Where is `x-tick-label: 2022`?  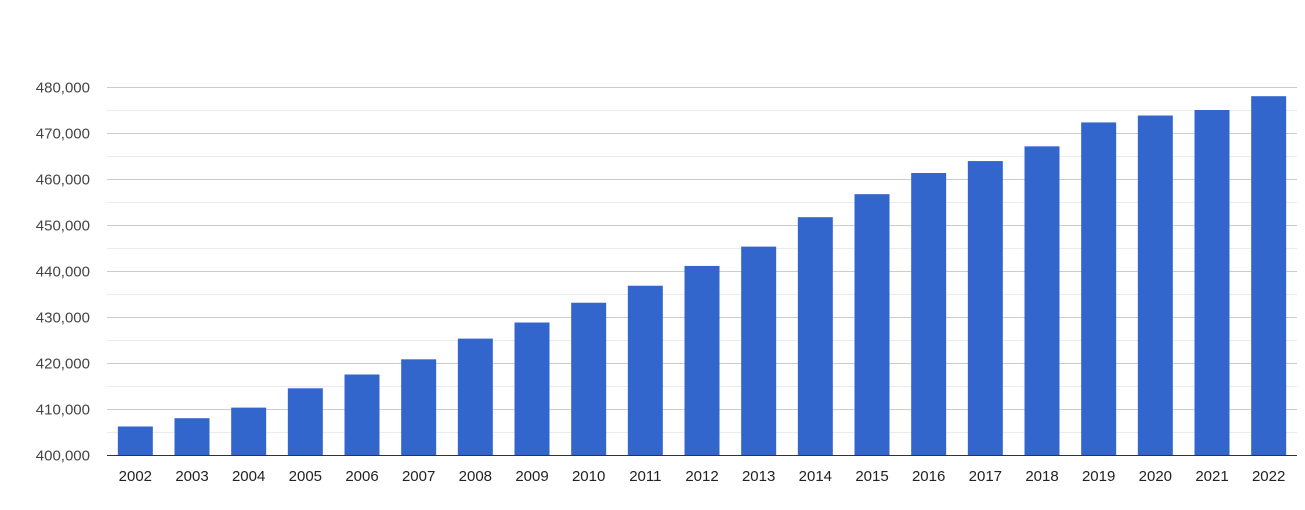
x-tick-label: 2022 is located at coordinates (1268, 476).